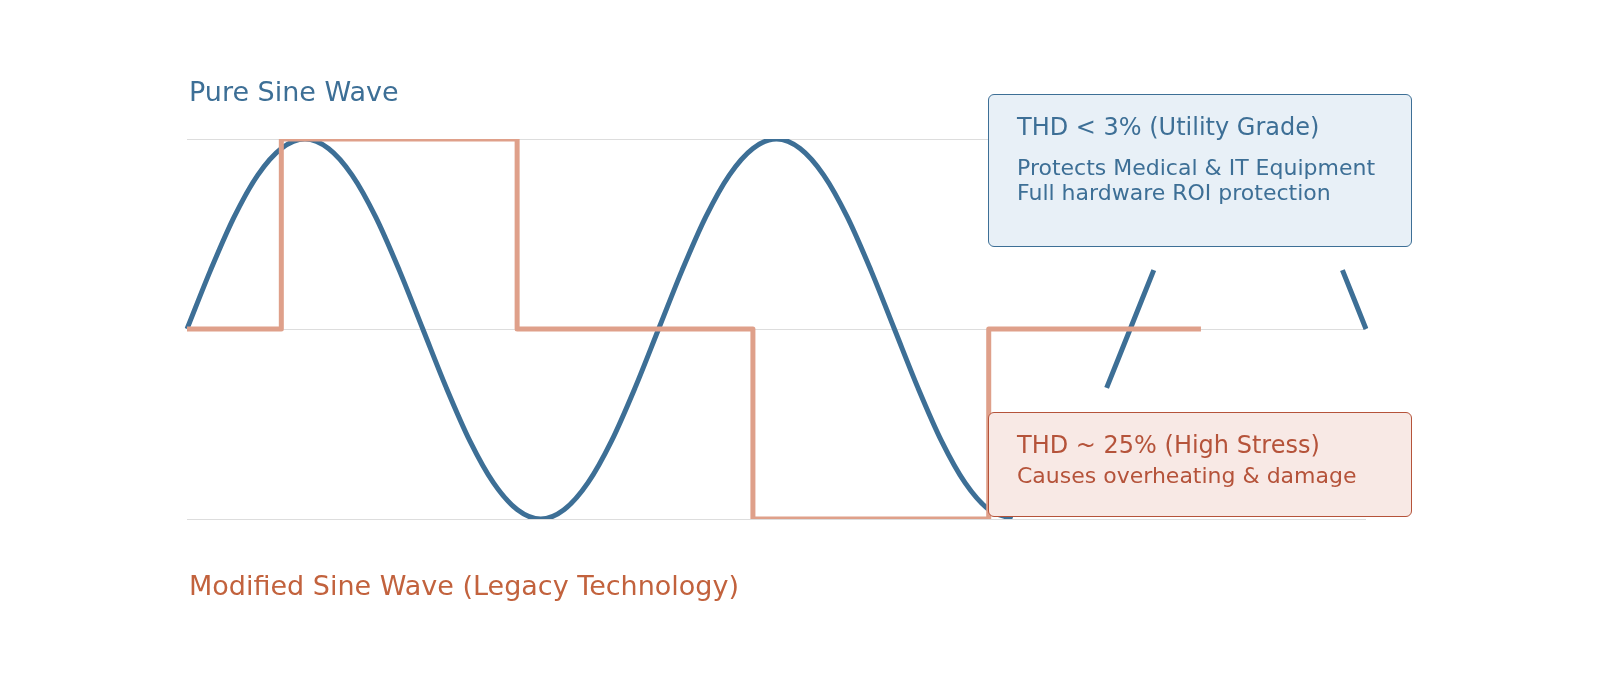 Image resolution: width=1600 pixels, height=674 pixels. I want to click on text-box: THD ~ 25% (High Stress) Causes overheating & damage, so click(1200, 464).